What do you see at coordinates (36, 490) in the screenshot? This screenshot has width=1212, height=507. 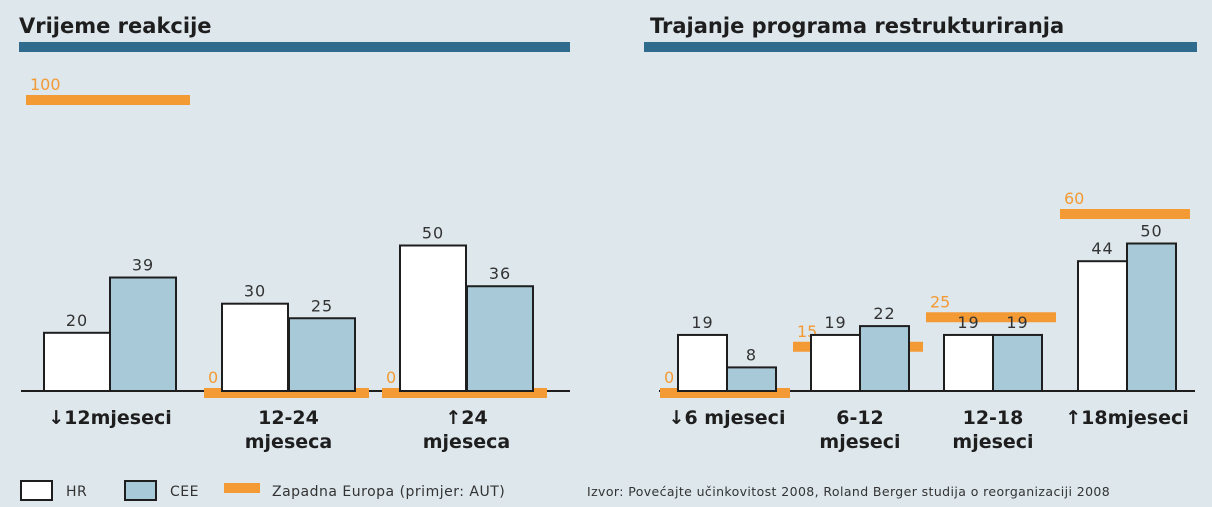 I see `legend-swatch-hr` at bounding box center [36, 490].